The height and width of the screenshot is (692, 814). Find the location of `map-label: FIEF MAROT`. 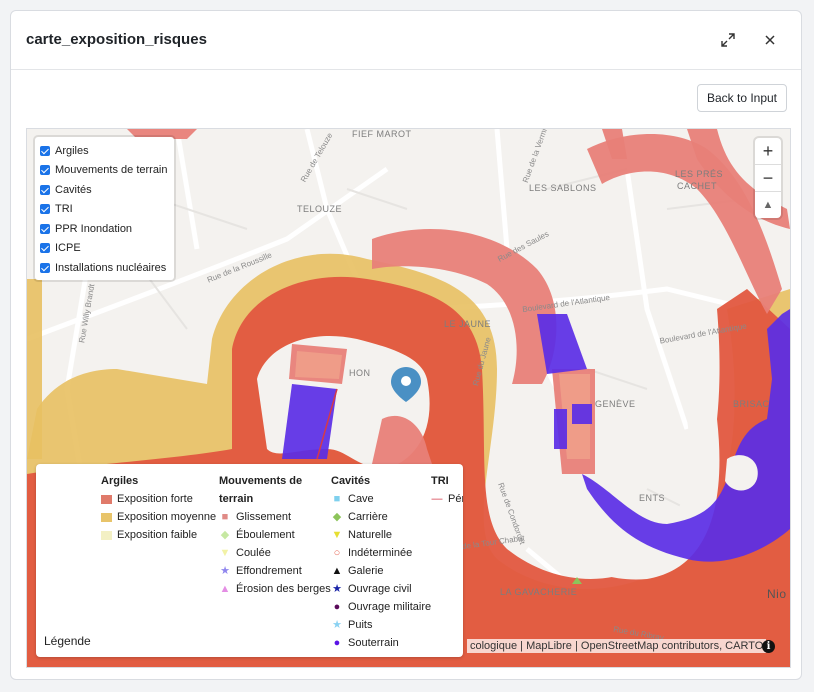

map-label: FIEF MAROT is located at coordinates (382, 134).